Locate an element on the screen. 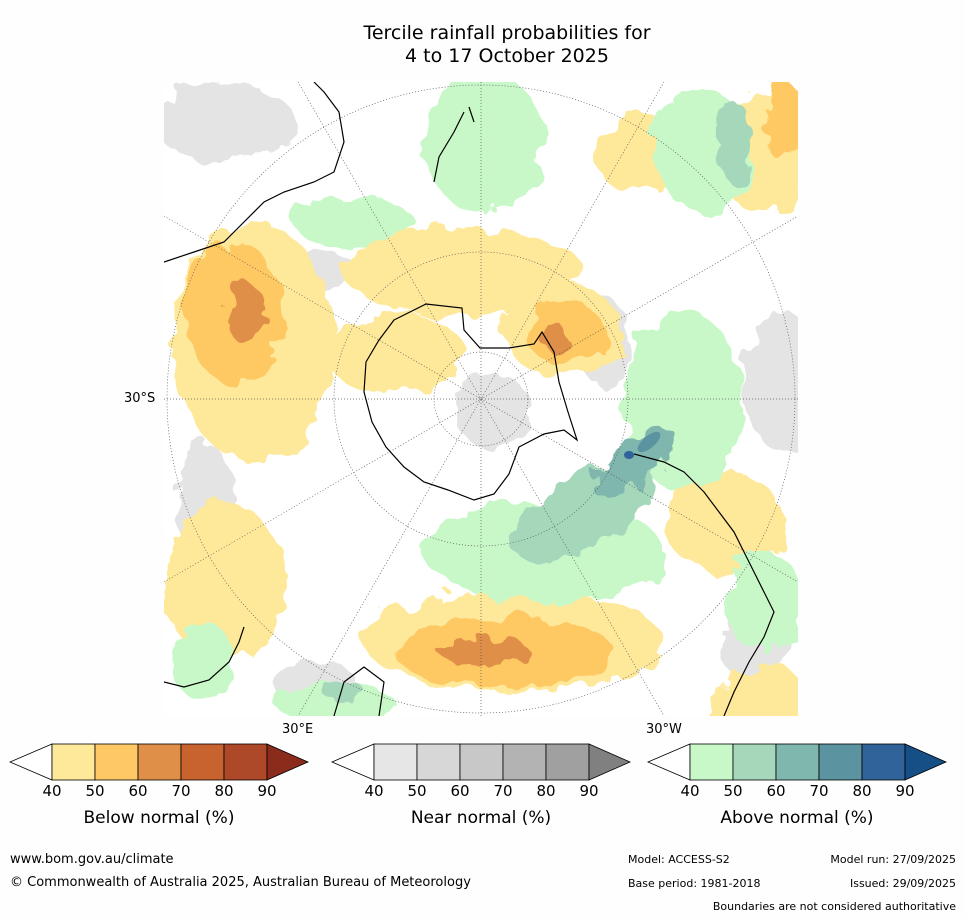 This screenshot has height=919, width=965. tick-below-60: 60 is located at coordinates (138, 791).